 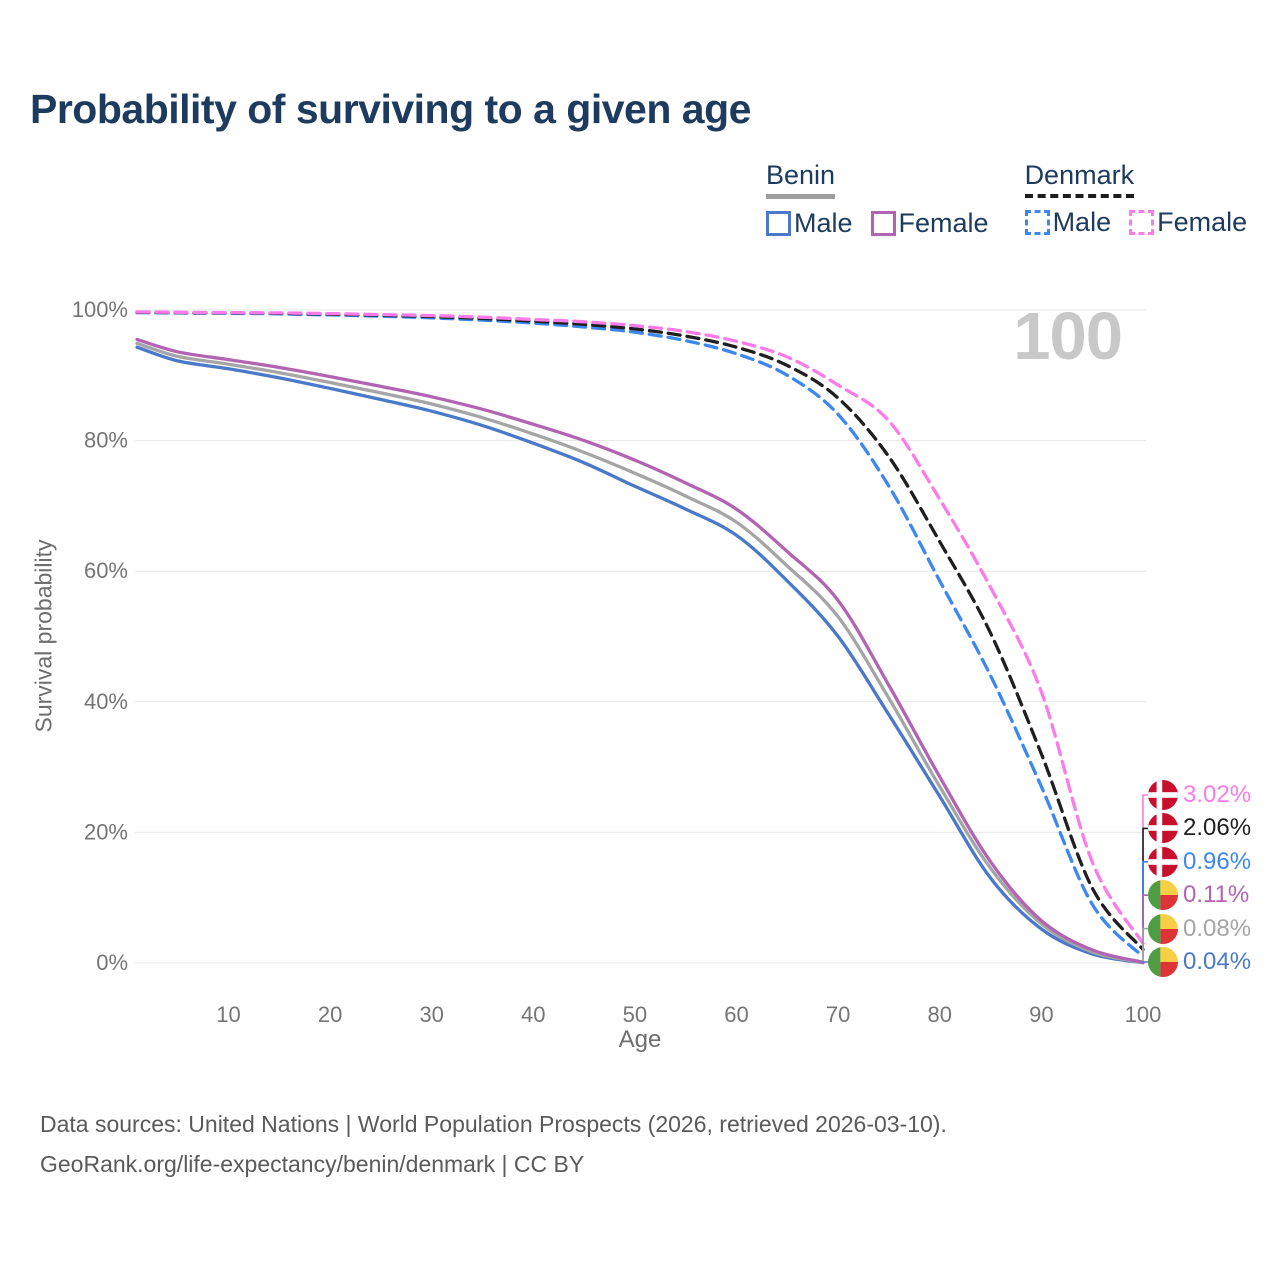 I want to click on end-label-row-benin-total: 0.08%, so click(x=1199, y=929).